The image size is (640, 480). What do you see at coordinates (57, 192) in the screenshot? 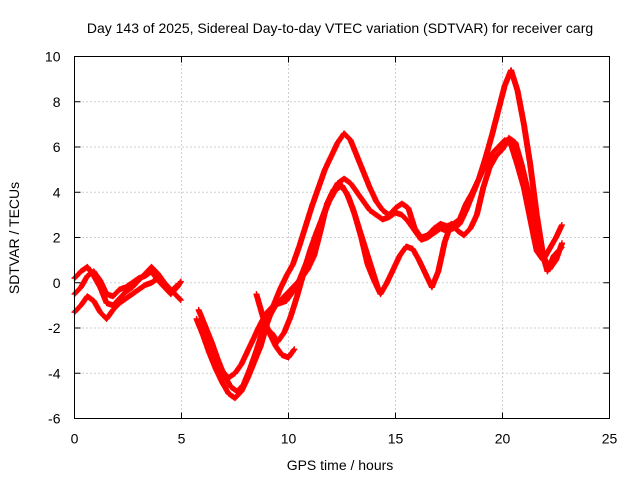
I see `y-tick-label: 4` at bounding box center [57, 192].